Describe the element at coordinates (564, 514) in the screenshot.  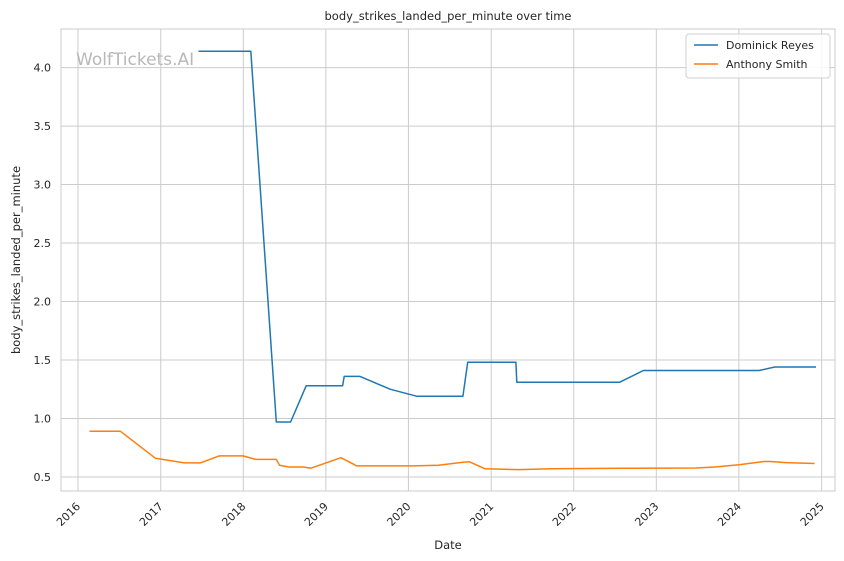
I see `x-tick-label: 2022` at that location.